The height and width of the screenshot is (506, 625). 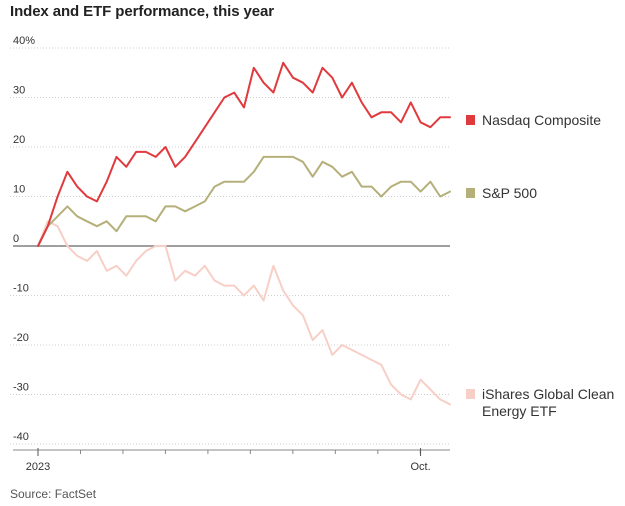 I want to click on y-tick-label: 20, so click(x=19, y=140).